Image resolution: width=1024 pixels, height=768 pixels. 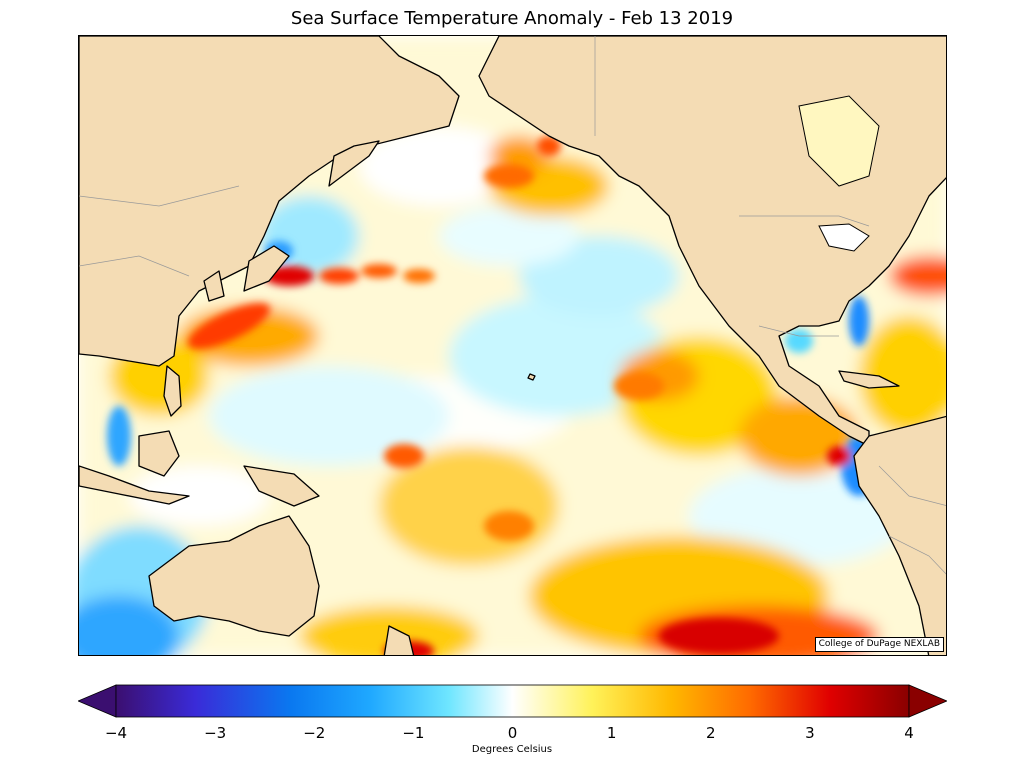 I want to click on colorbar-tick-label: −1, so click(x=413, y=733).